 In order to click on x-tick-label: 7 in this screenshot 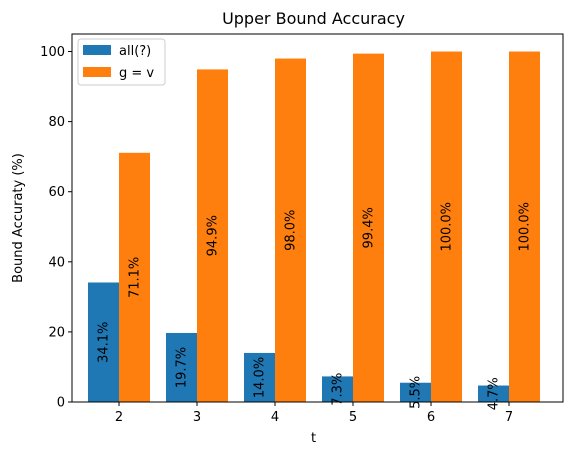, I will do `click(509, 417)`.